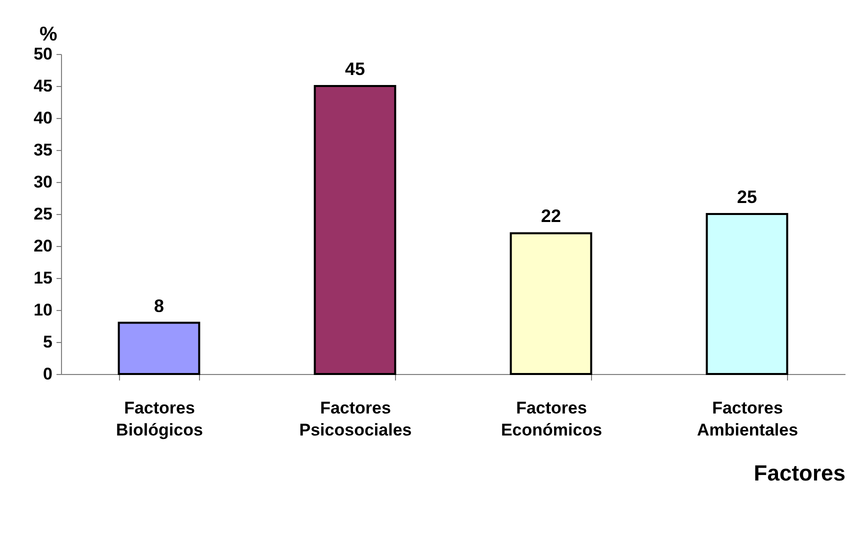 This screenshot has height=535, width=858. I want to click on y-tick-label: 40, so click(43, 118).